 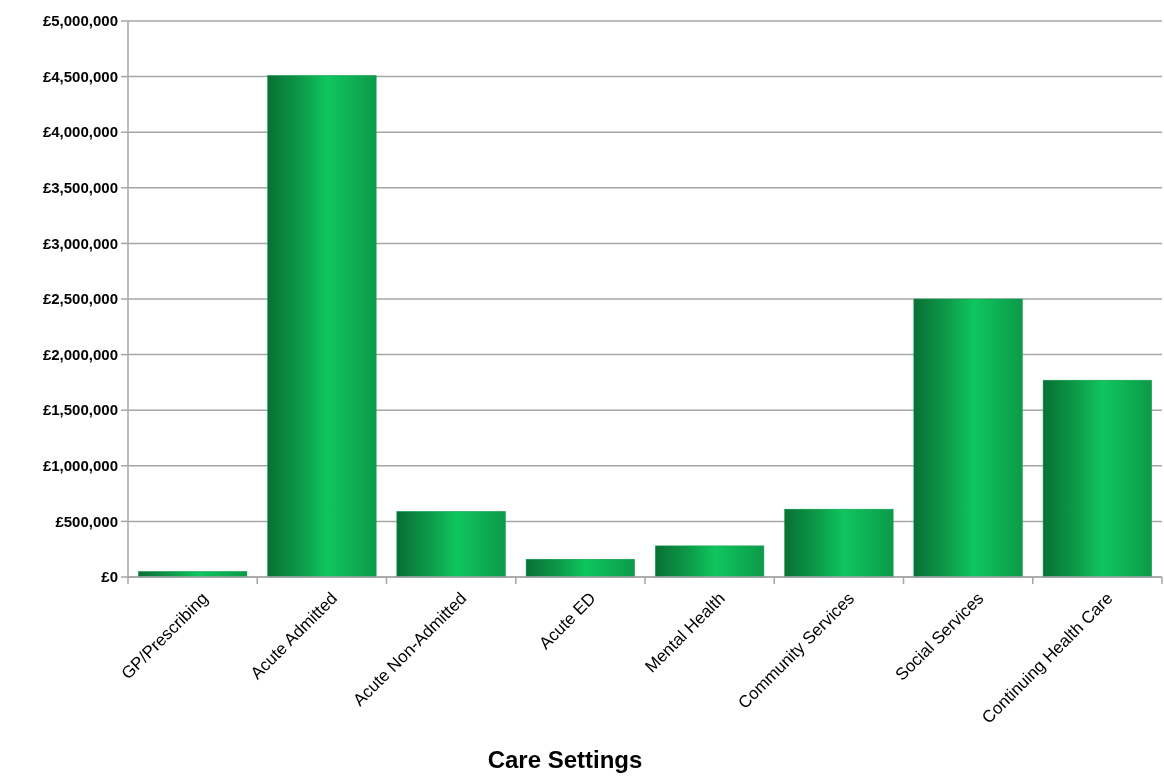 What do you see at coordinates (80, 466) in the screenshot?
I see `y-tick-label: £1,000,000` at bounding box center [80, 466].